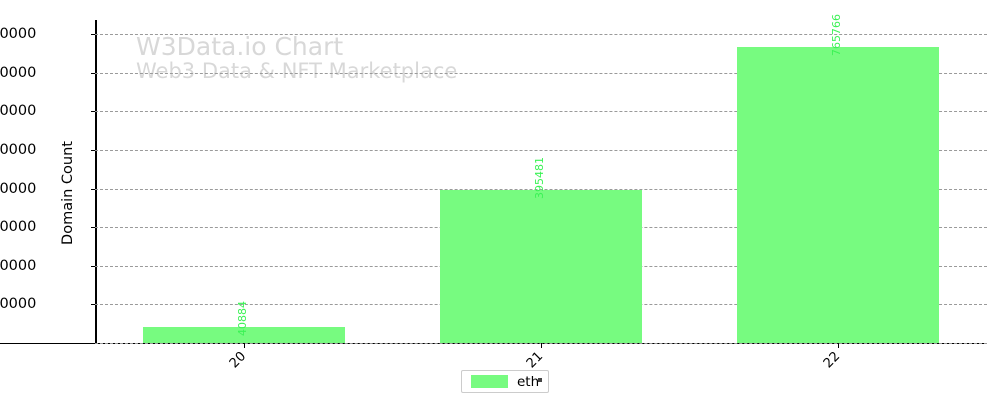  I want to click on y-axis-line, so click(96, 181).